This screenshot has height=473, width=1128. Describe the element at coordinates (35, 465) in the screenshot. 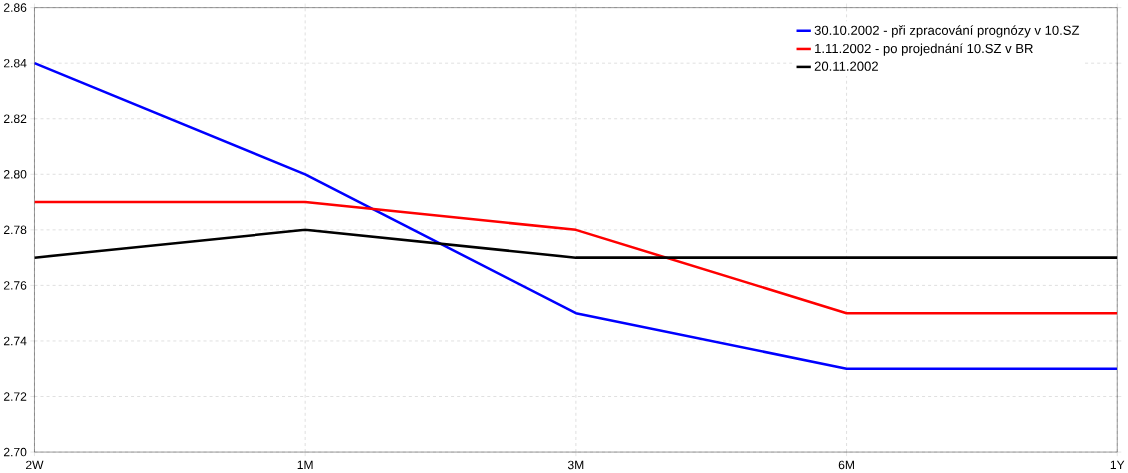

I see `x-tick-label: 2W` at that location.